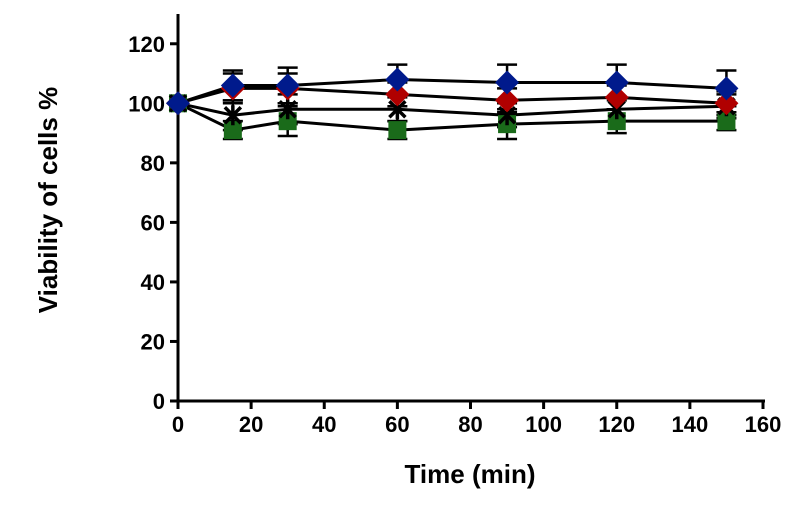 This screenshot has width=800, height=510. I want to click on y-tick-label: 0, so click(159, 401).